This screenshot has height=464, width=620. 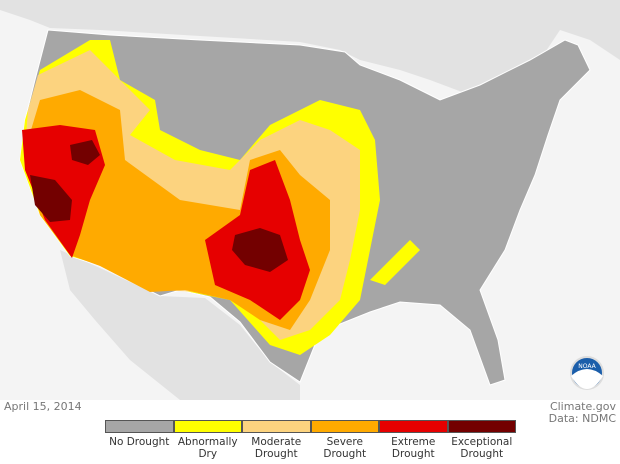 I want to click on legend-item: Moderate Drought, so click(x=276, y=440).